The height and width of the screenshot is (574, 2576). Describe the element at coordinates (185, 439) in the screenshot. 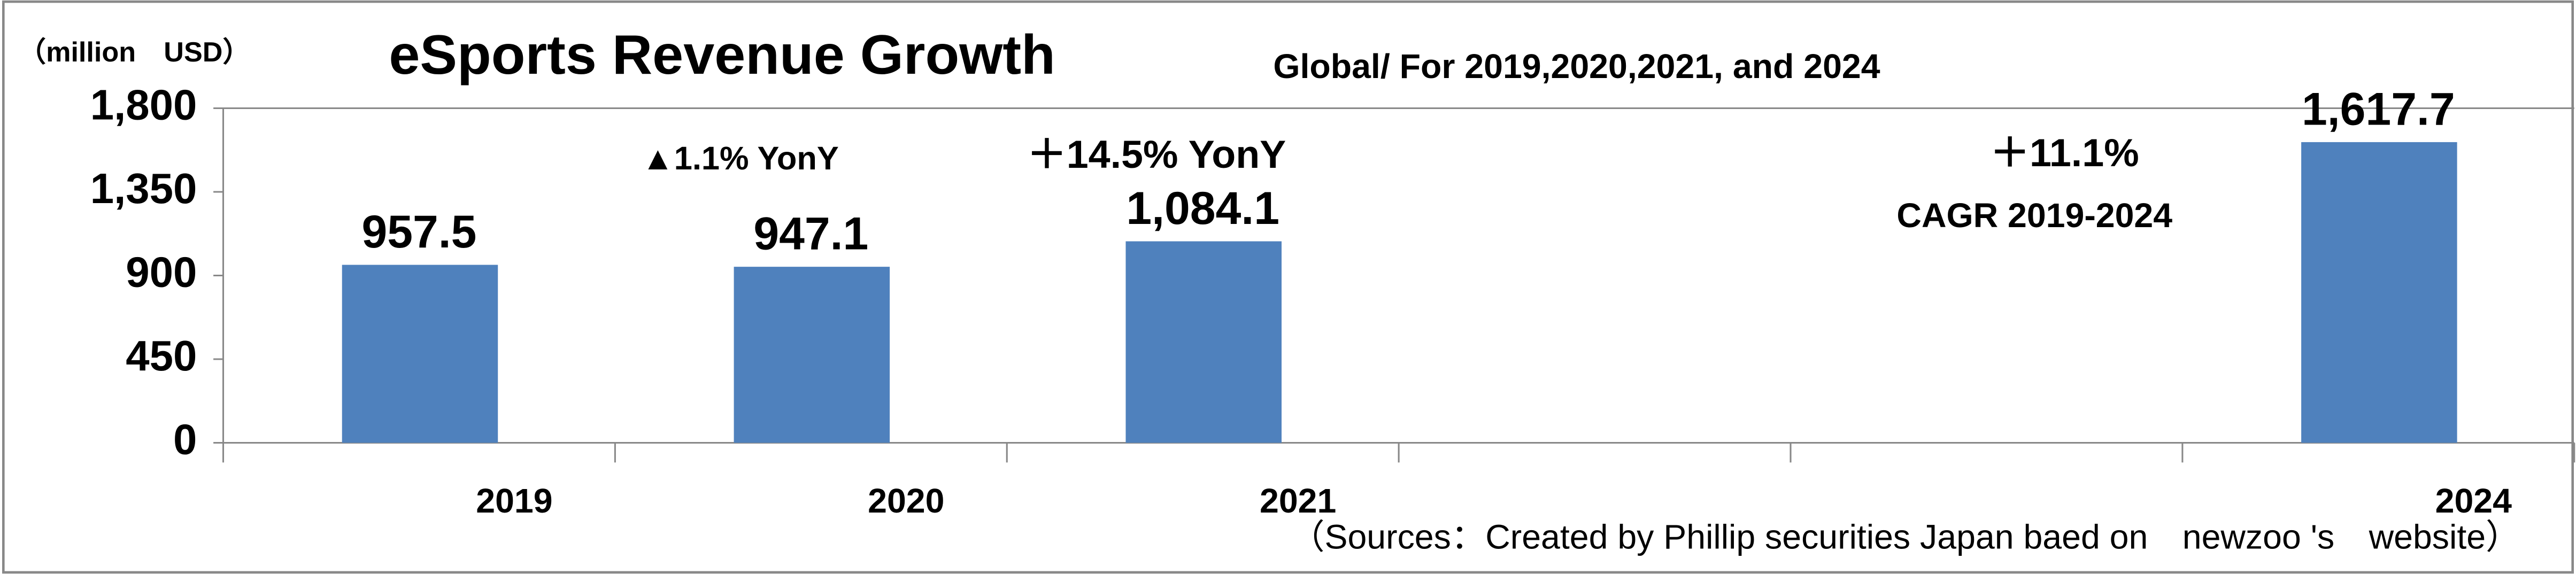

I see `y-tick-label: 0` at that location.